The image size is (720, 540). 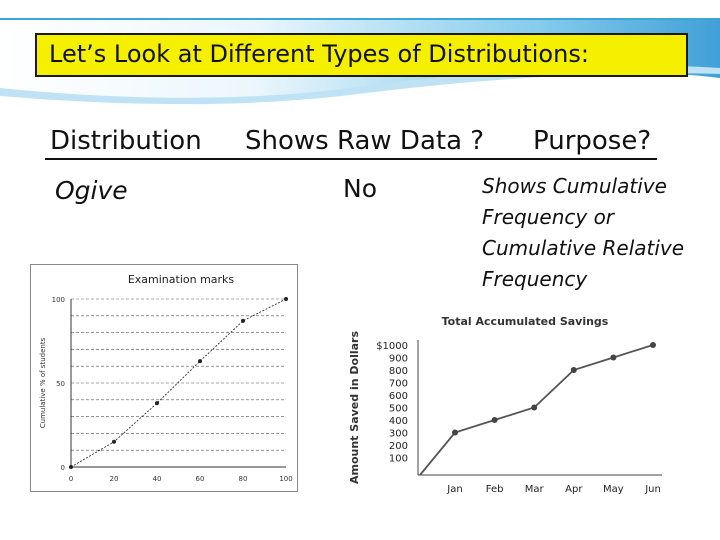 I want to click on ogive-y-tick-label: 0, so click(x=63, y=468).